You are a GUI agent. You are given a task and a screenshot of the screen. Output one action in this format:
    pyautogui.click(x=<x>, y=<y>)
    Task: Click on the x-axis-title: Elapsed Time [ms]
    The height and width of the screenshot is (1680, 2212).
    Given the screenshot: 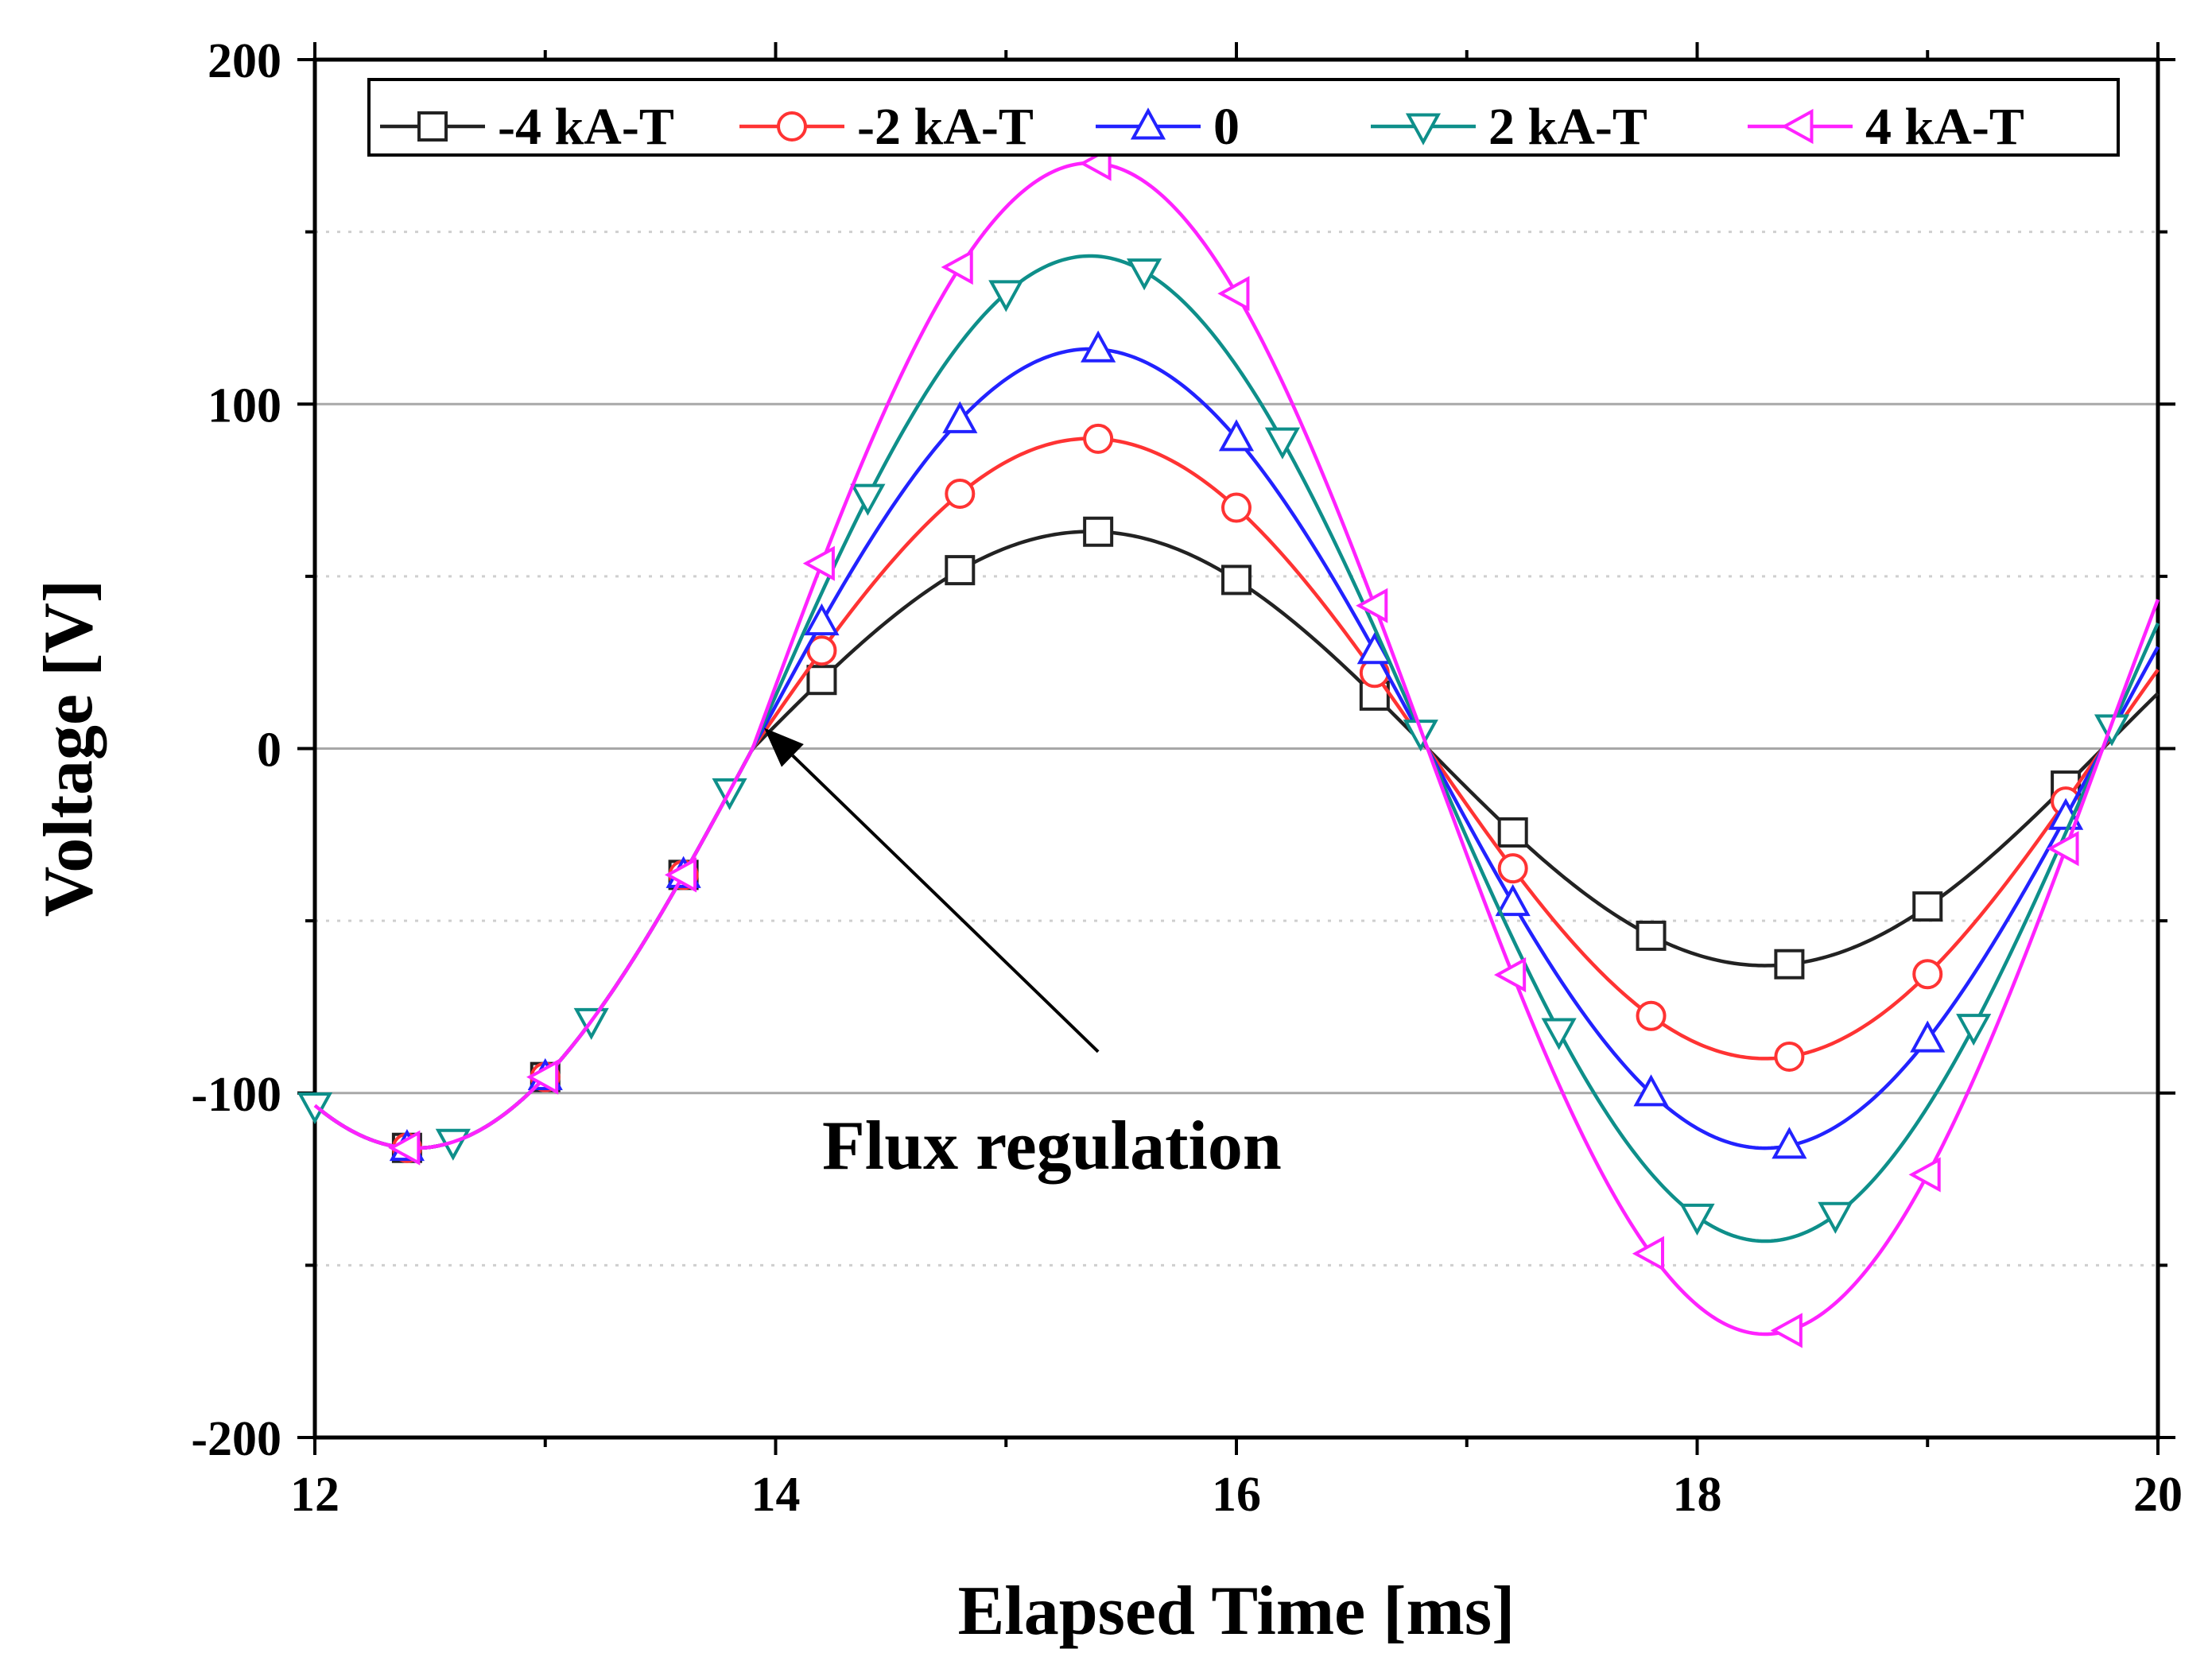 What is the action you would take?
    pyautogui.click(x=1236, y=1611)
    